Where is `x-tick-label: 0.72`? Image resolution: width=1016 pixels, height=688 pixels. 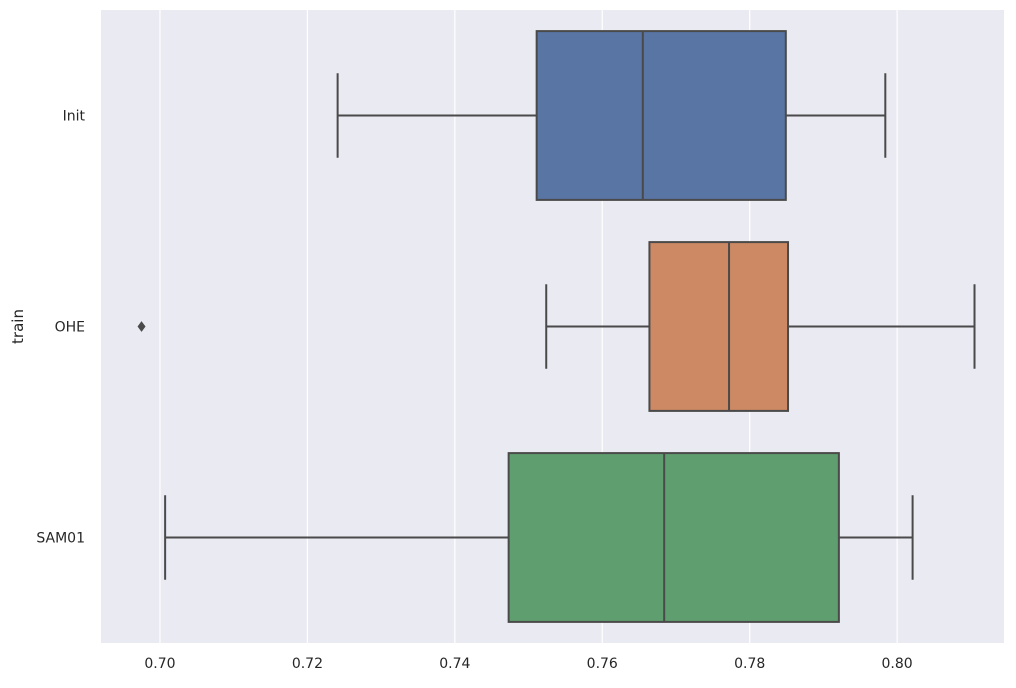
x-tick-label: 0.72 is located at coordinates (307, 664).